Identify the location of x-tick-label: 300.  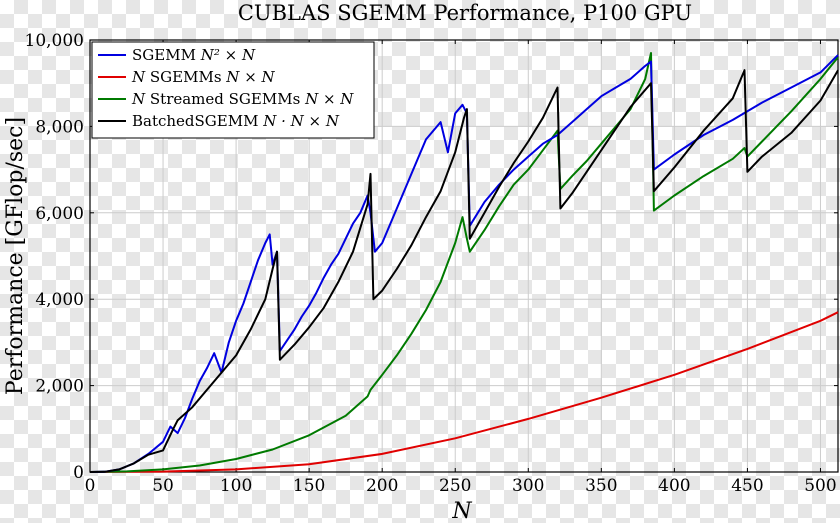
(528, 486).